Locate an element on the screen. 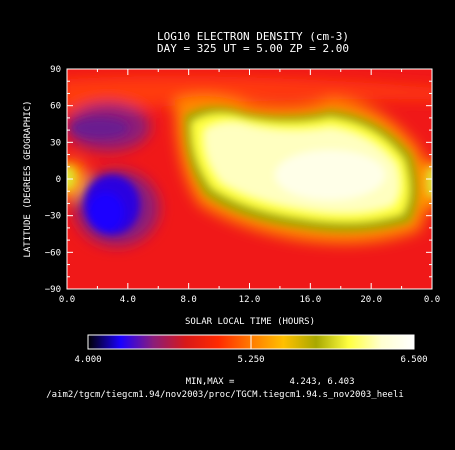 The height and width of the screenshot is (450, 455). x-axis-label: SOLAR LOCAL TIME (HOURS) is located at coordinates (250, 322).